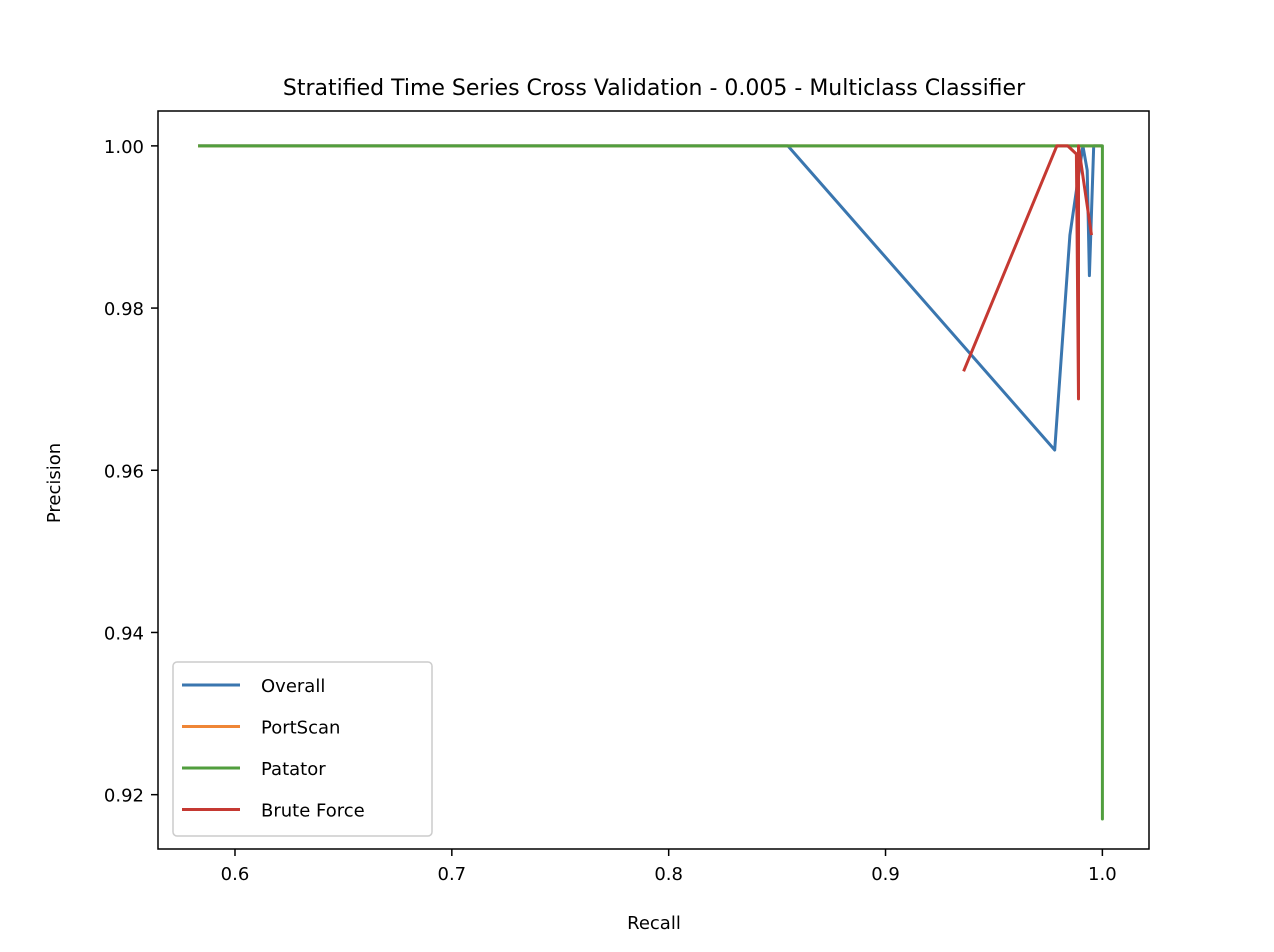  Describe the element at coordinates (124, 471) in the screenshot. I see `y-tick-label: 0.96` at that location.